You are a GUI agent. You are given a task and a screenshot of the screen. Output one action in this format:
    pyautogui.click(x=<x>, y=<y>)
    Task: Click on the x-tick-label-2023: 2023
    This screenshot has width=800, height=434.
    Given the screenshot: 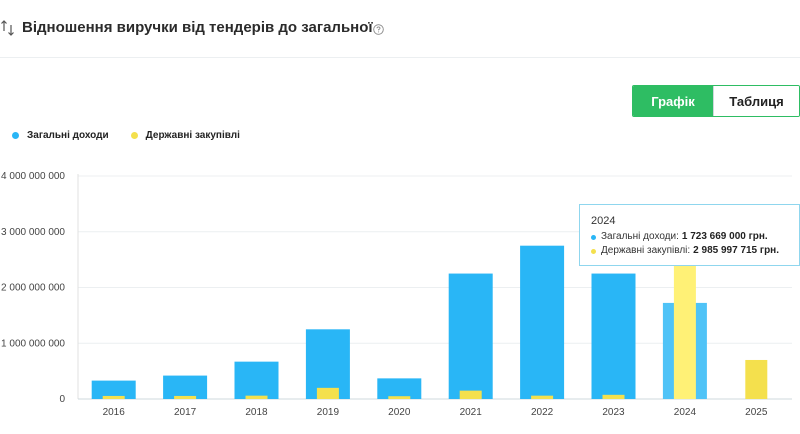 What is the action you would take?
    pyautogui.click(x=613, y=412)
    